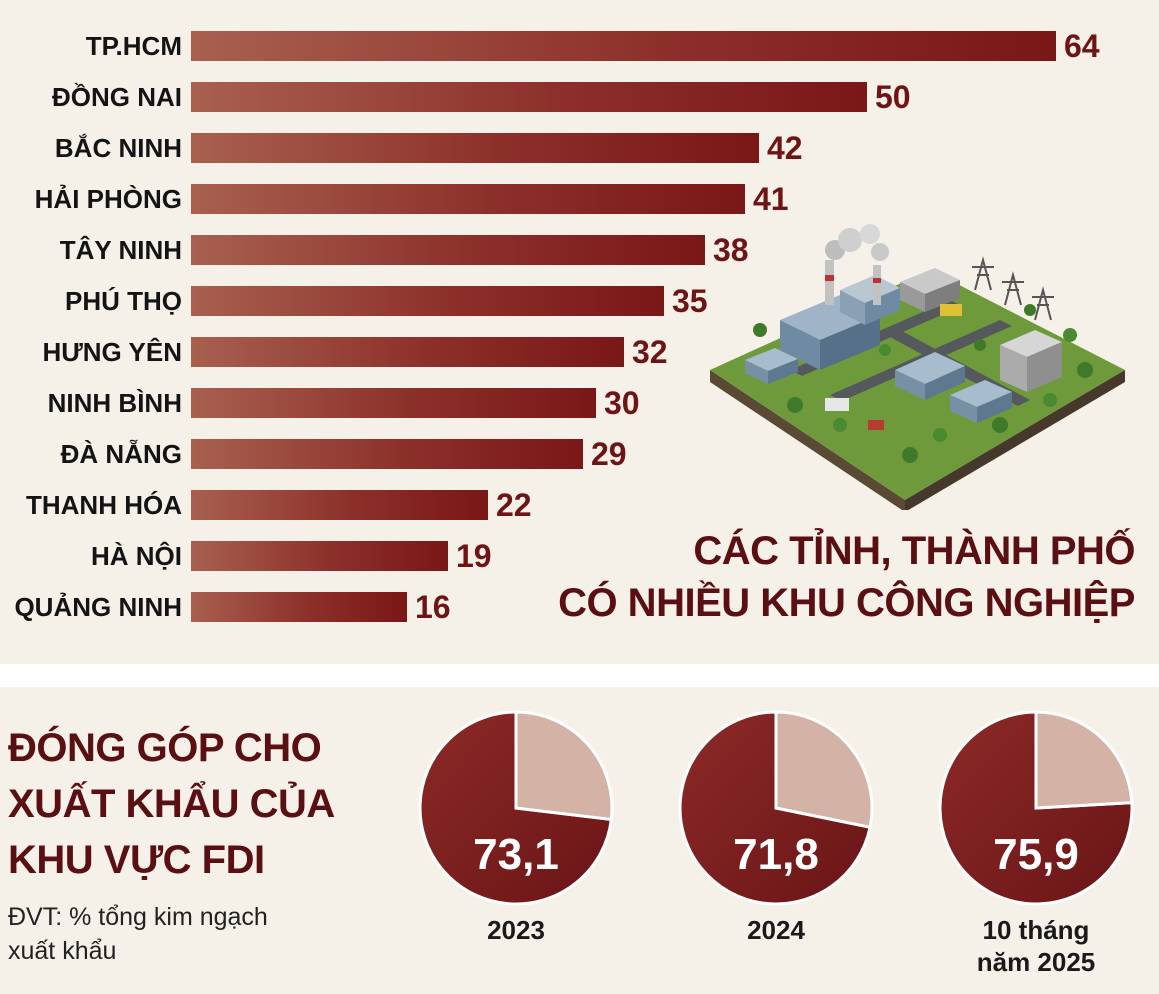  What do you see at coordinates (117, 97) in the screenshot?
I see `category-label: ĐỒNG NAI` at bounding box center [117, 97].